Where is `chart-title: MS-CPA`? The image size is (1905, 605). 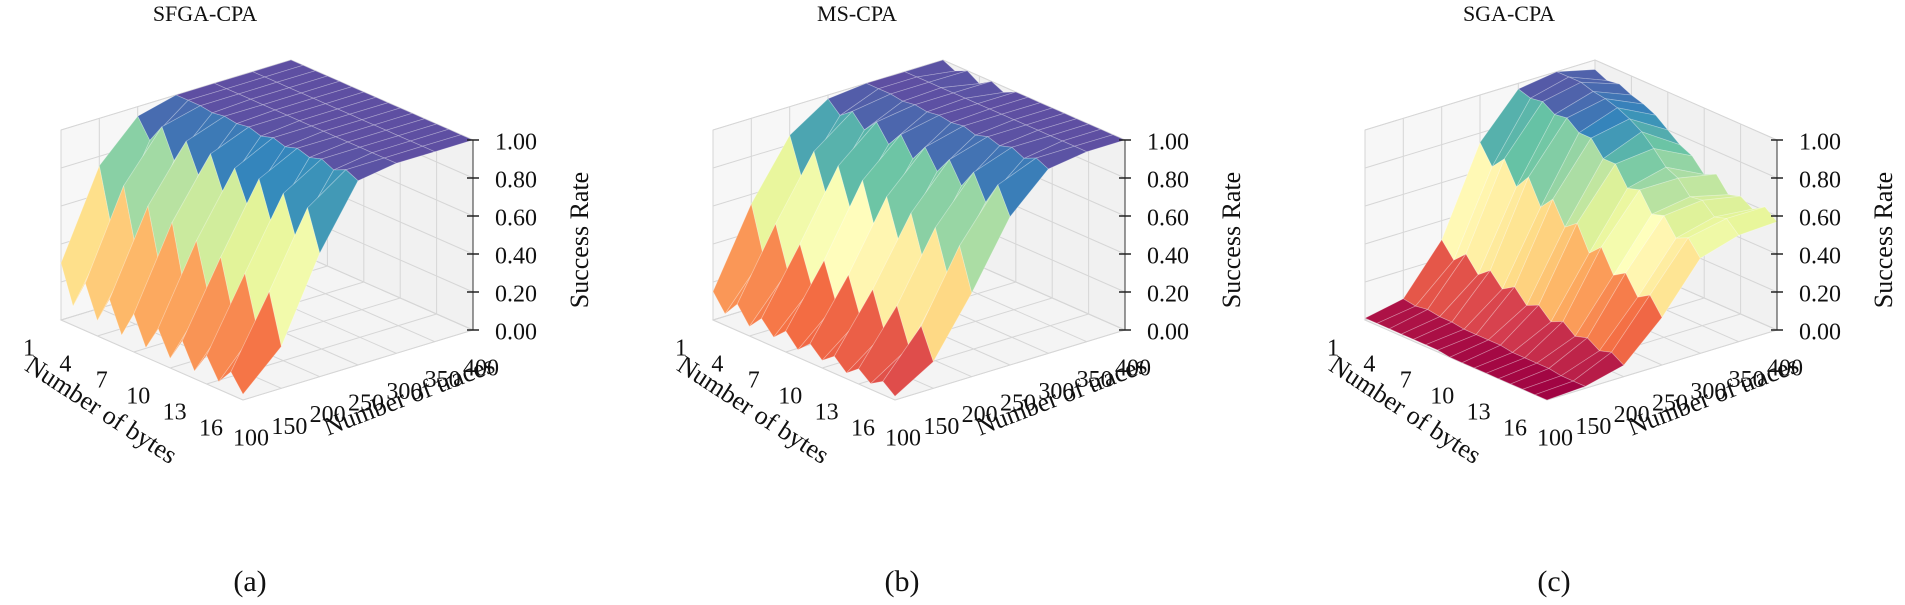 chart-title: MS-CPA is located at coordinates (857, 13).